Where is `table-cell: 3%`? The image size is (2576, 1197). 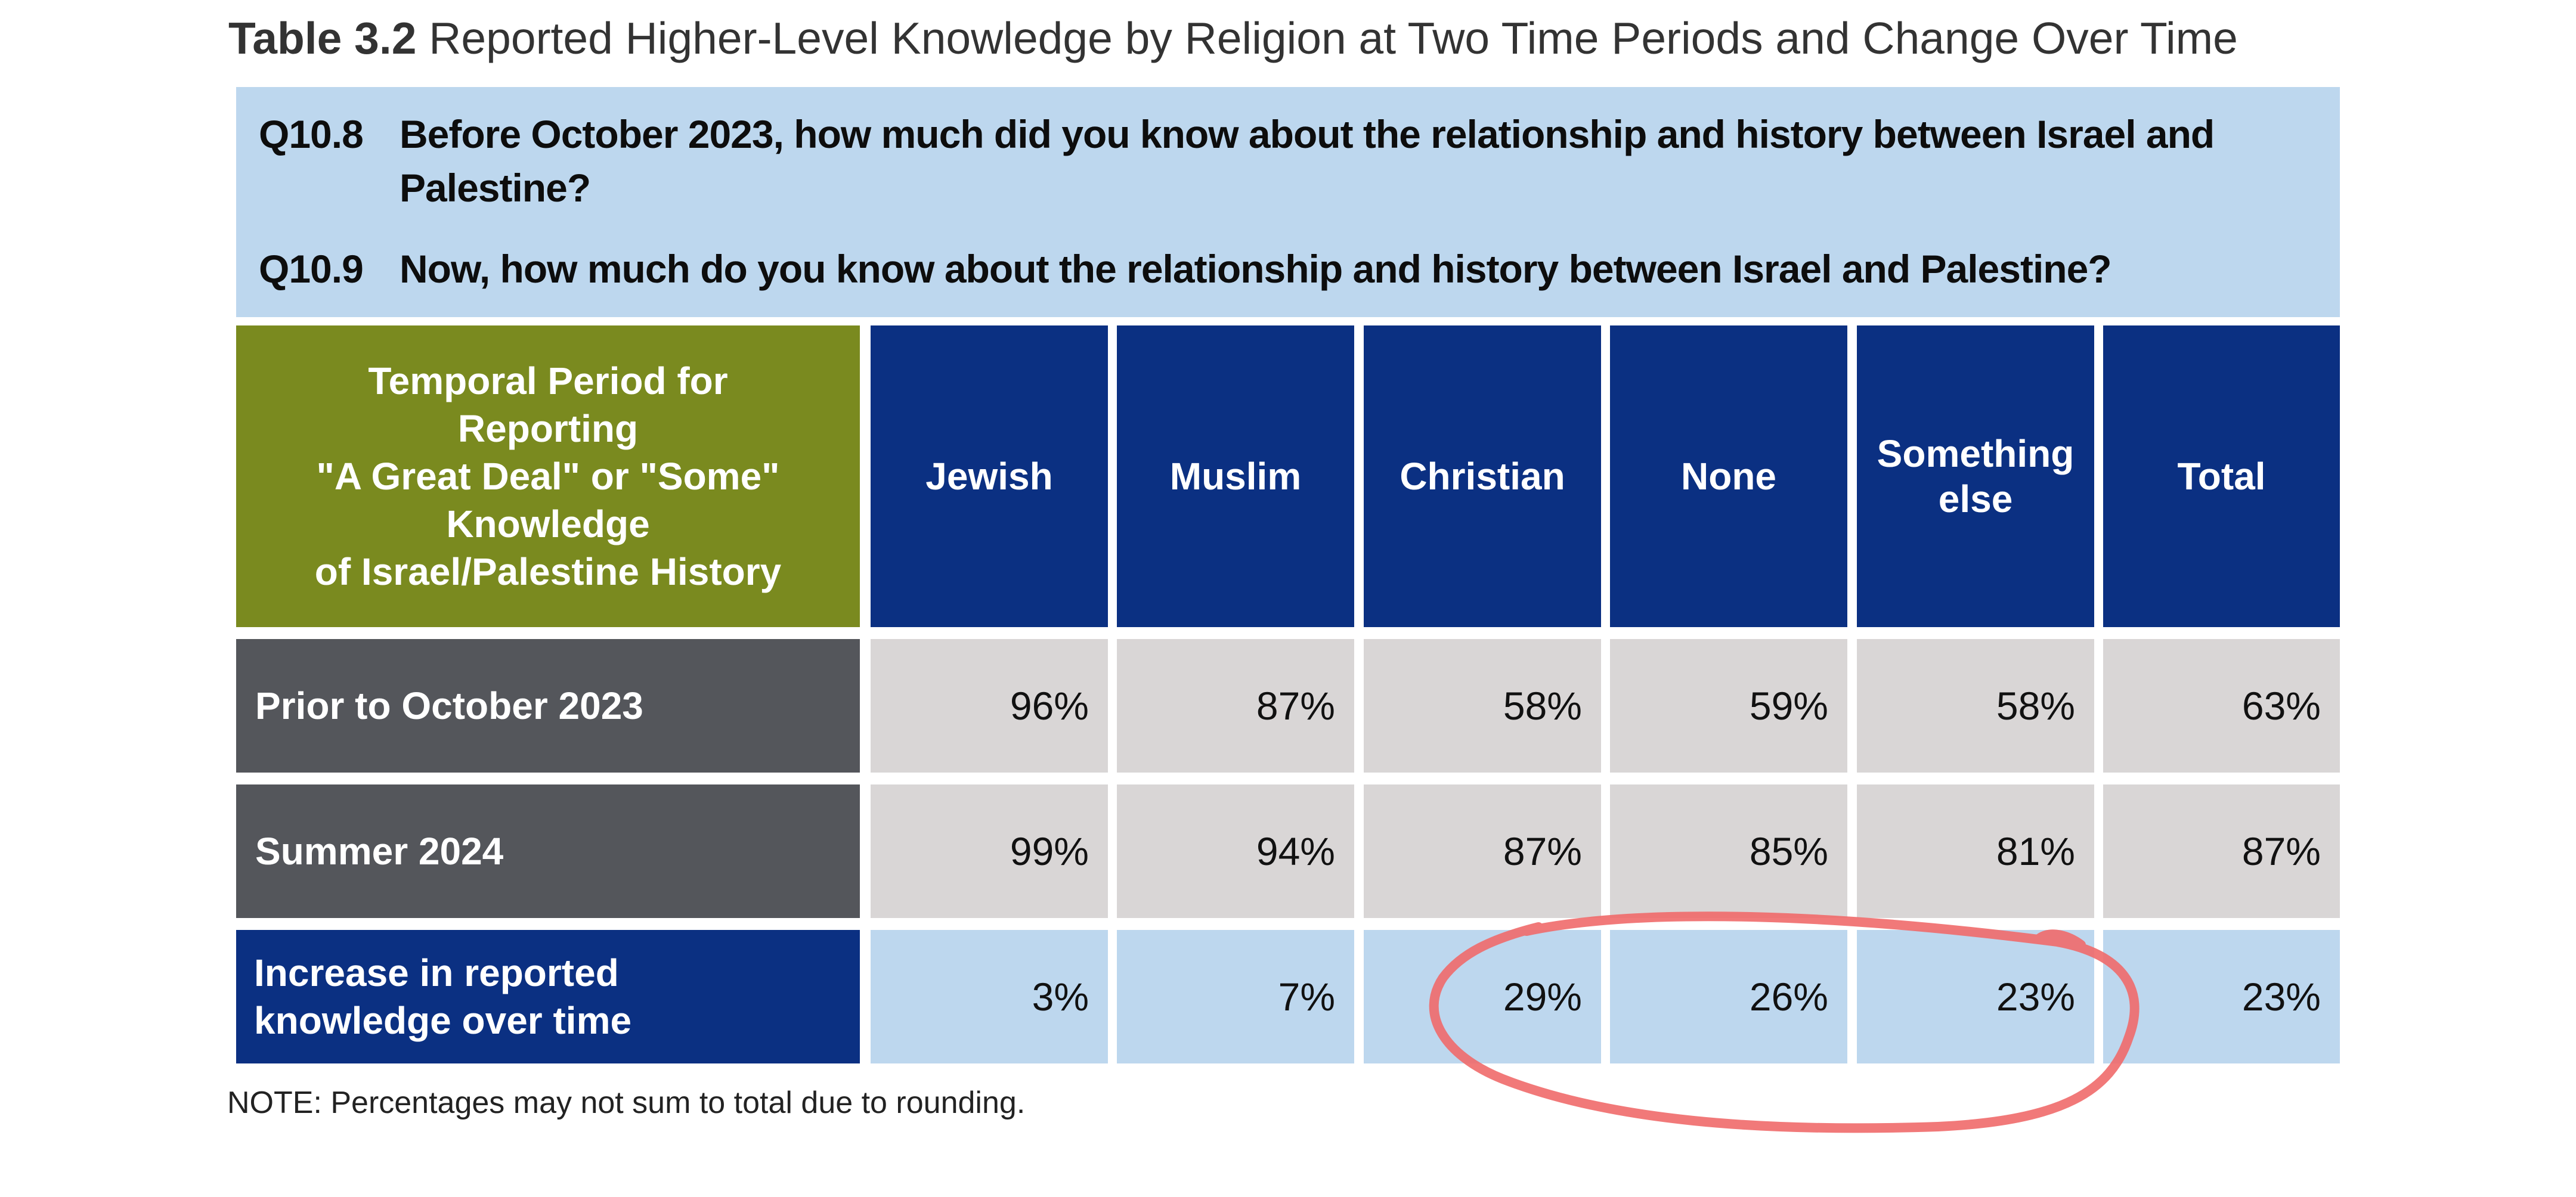 table-cell: 3% is located at coordinates (990, 996).